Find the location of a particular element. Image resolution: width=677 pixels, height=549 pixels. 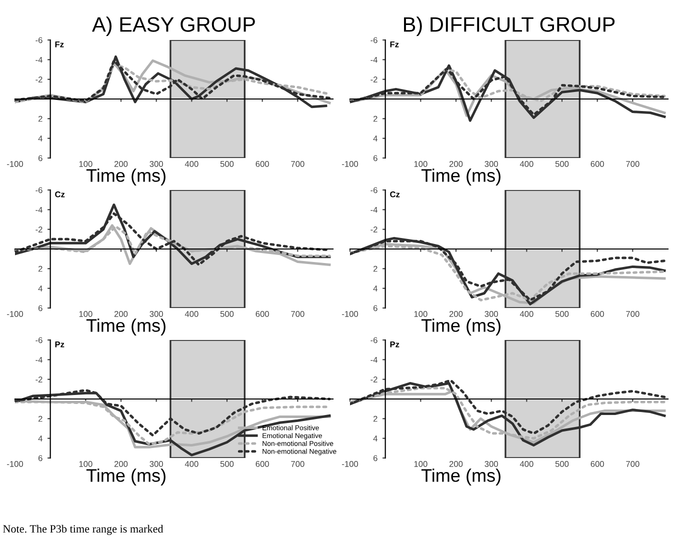

chart-title: A) EASY GROUP is located at coordinates (173, 26).